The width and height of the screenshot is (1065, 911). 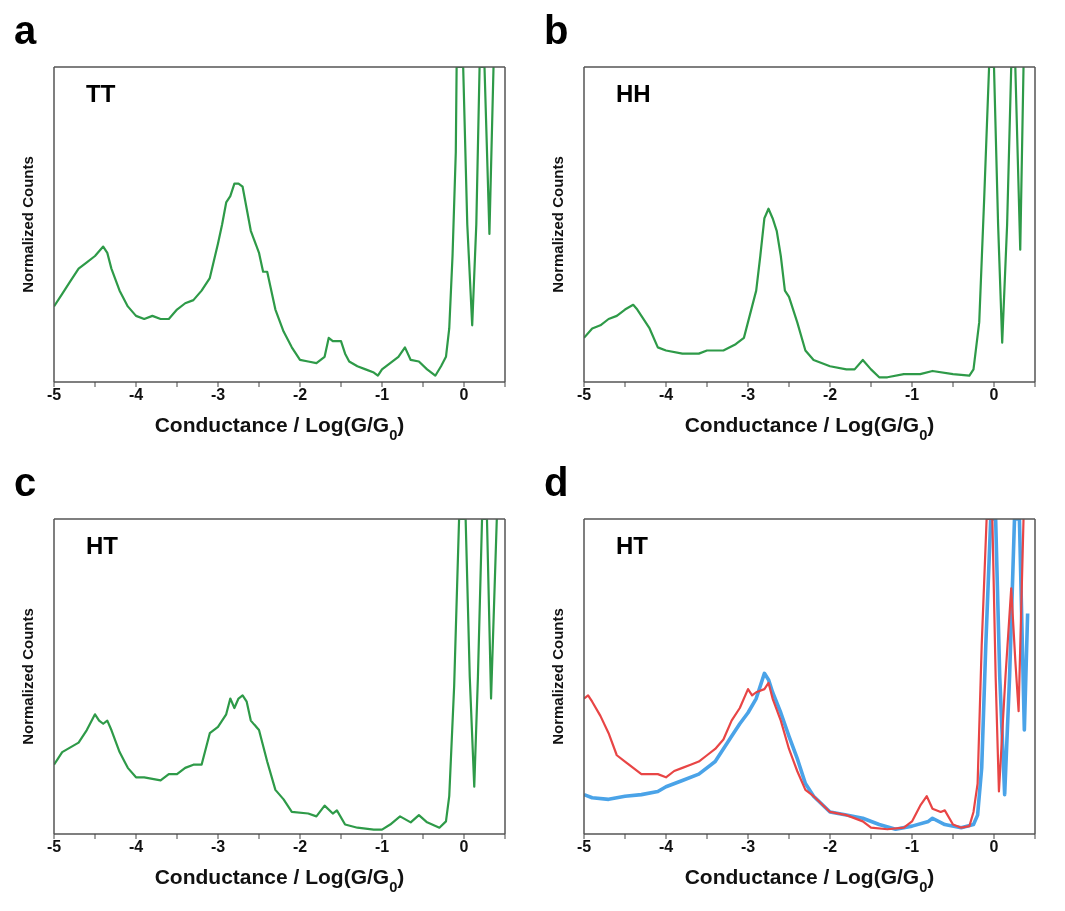 What do you see at coordinates (556, 30) in the screenshot?
I see `text: b` at bounding box center [556, 30].